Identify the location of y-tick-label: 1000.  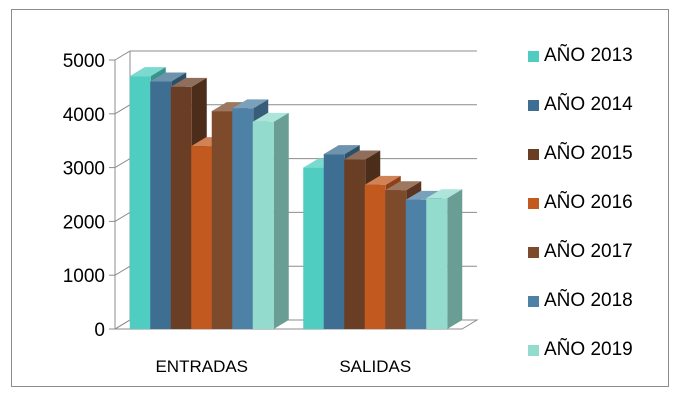
(84, 276).